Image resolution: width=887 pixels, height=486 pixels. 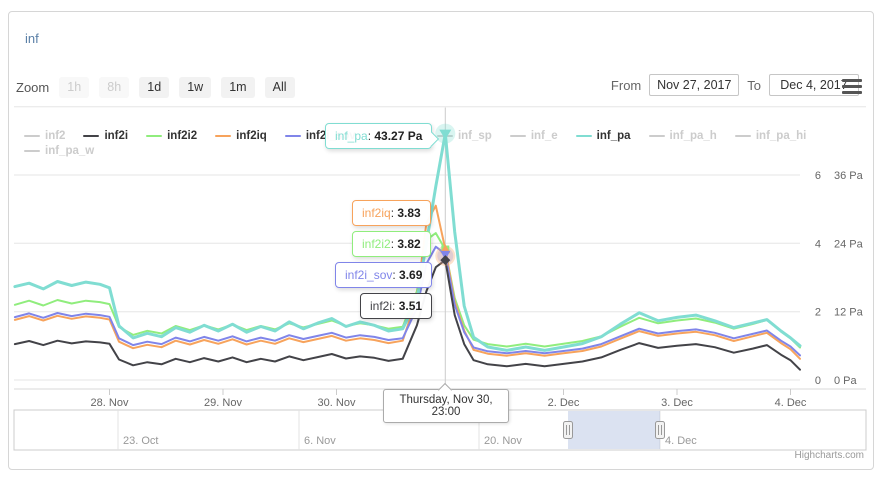 What do you see at coordinates (33, 87) in the screenshot?
I see `zoom-label: Zoom` at bounding box center [33, 87].